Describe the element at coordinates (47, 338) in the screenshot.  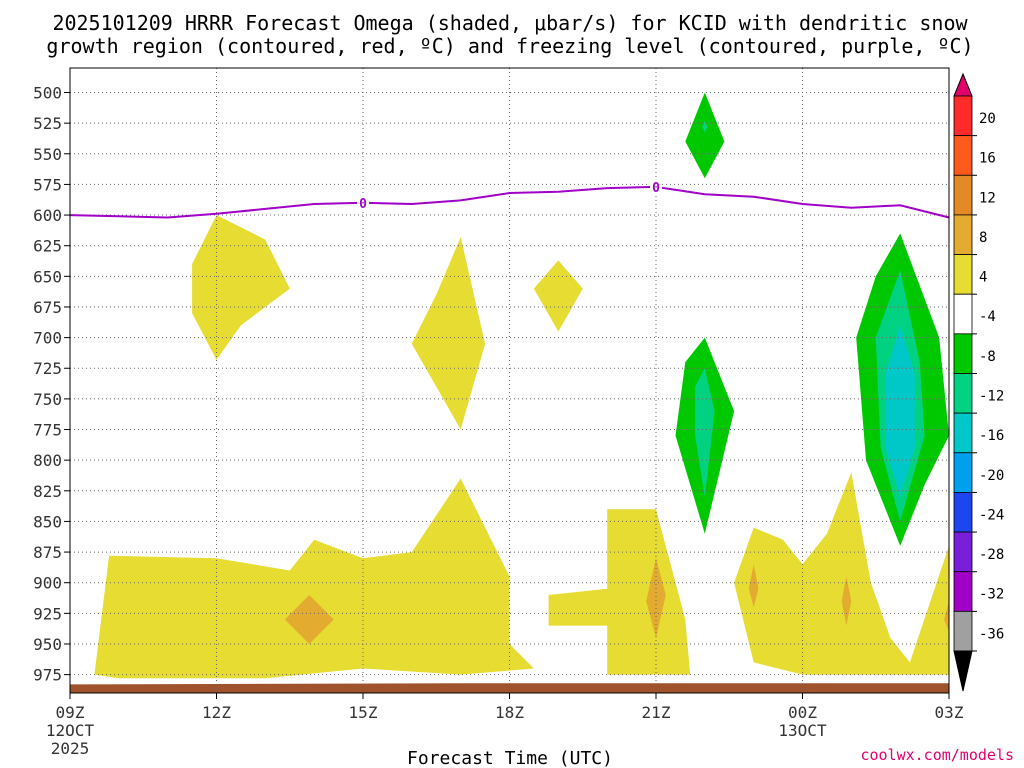
I see `y-tick-label: 700` at that location.